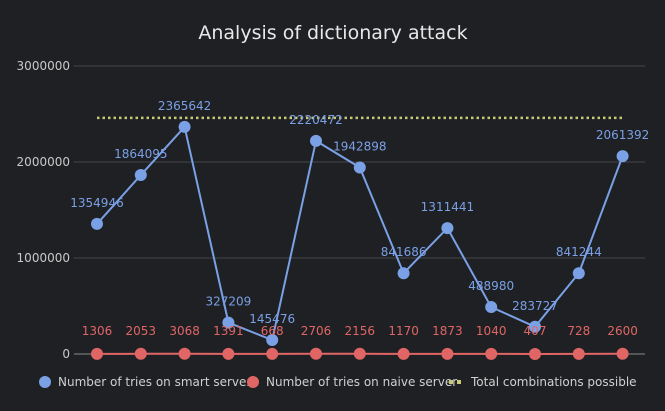 Image resolution: width=665 pixels, height=411 pixels. What do you see at coordinates (404, 252) in the screenshot?
I see `smart-data-label: 841686` at bounding box center [404, 252].